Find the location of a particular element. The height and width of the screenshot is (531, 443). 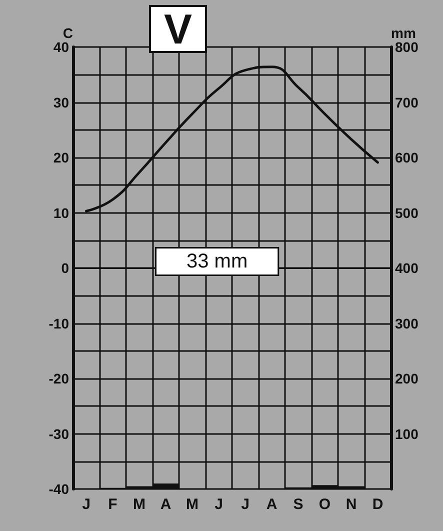

chart-title: V is located at coordinates (178, 29).